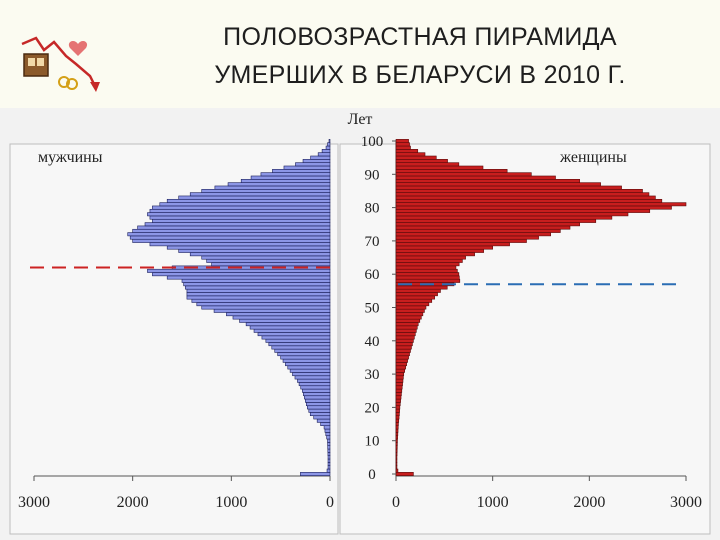 This screenshot has width=720, height=540. I want to click on men-x-tick-label-0: 0, so click(330, 502).